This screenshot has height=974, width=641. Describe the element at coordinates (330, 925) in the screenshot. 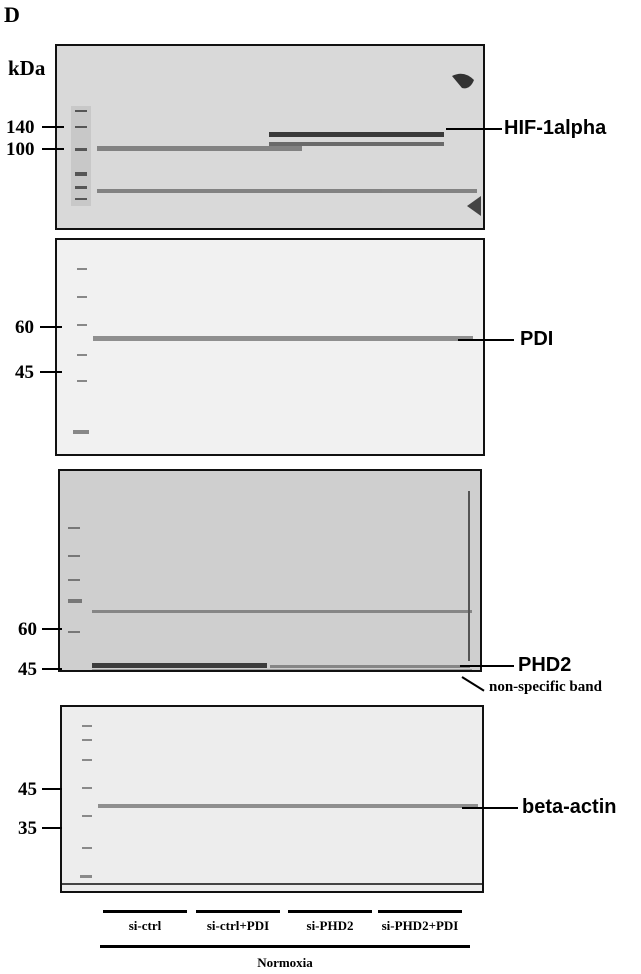

I see `group-si-phd2-label: si-PHD2` at that location.